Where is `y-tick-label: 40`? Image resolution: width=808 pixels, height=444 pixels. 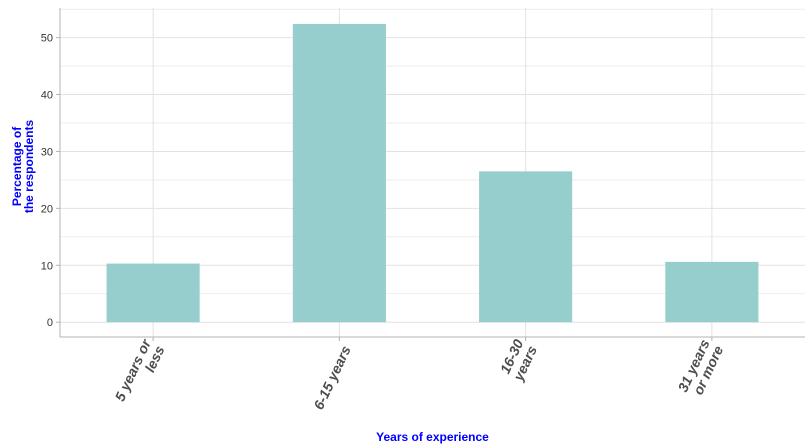 y-tick-label: 40 is located at coordinates (47, 96).